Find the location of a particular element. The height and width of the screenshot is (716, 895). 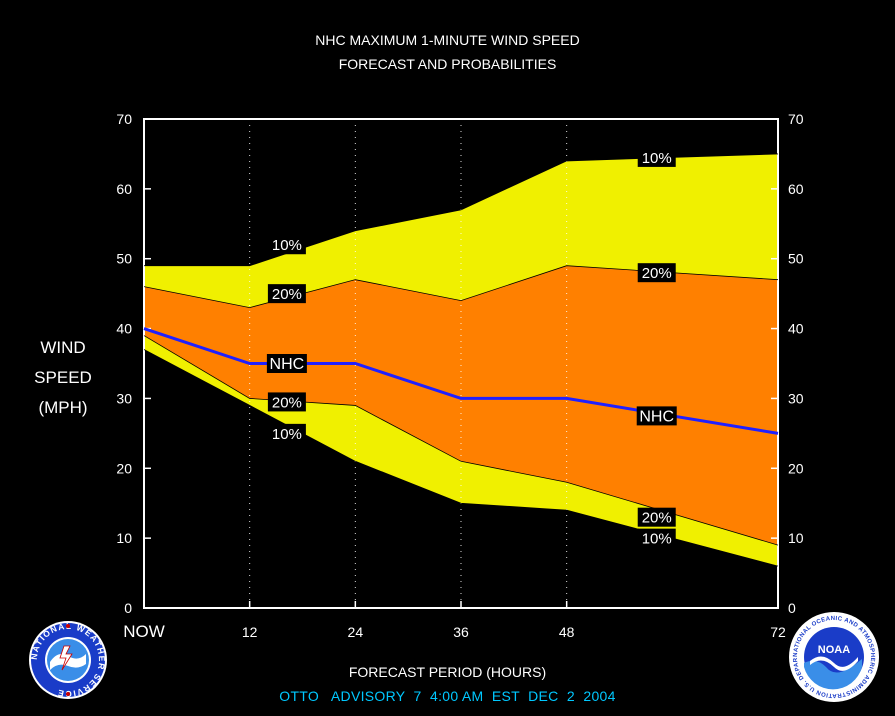

y-tick-label-right: 40 is located at coordinates (796, 329).